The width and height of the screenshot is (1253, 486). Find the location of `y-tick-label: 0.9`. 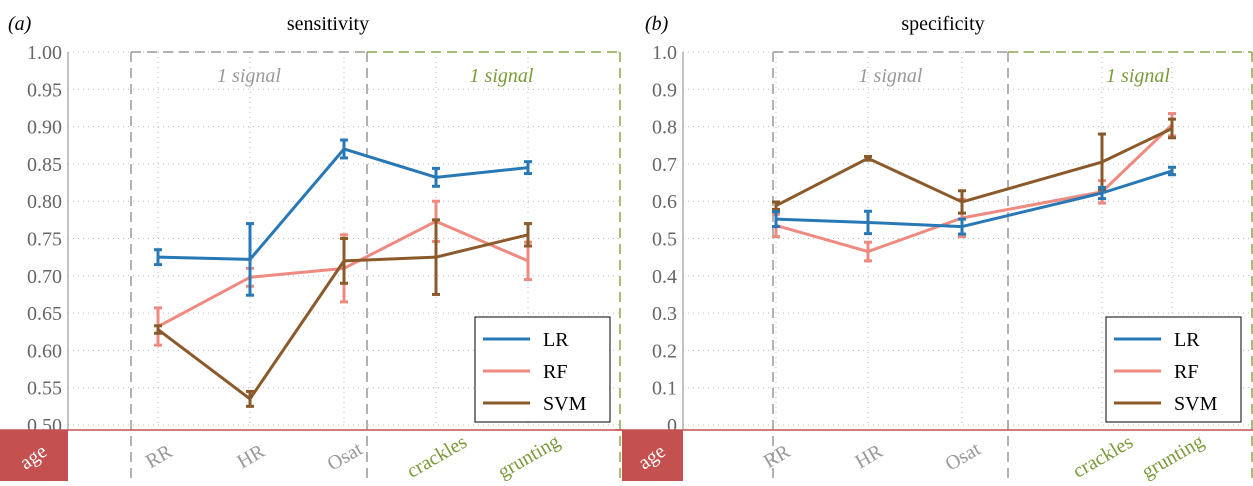

y-tick-label: 0.9 is located at coordinates (664, 90).